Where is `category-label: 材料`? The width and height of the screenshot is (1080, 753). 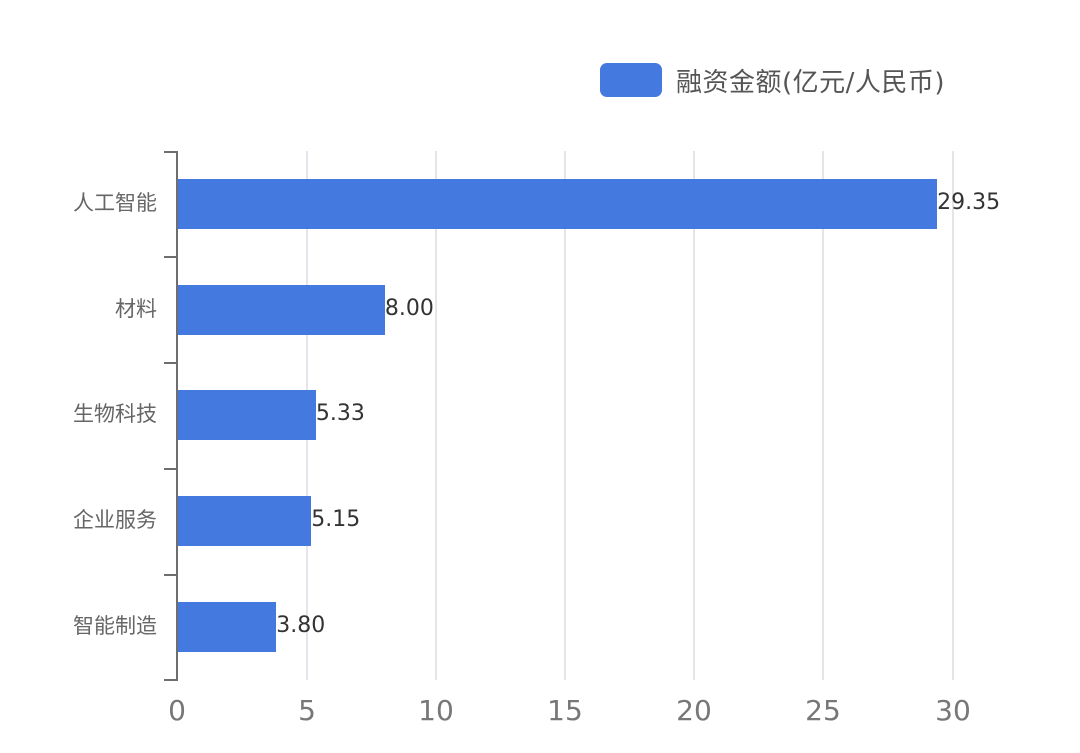
category-label: 材料 is located at coordinates (136, 309).